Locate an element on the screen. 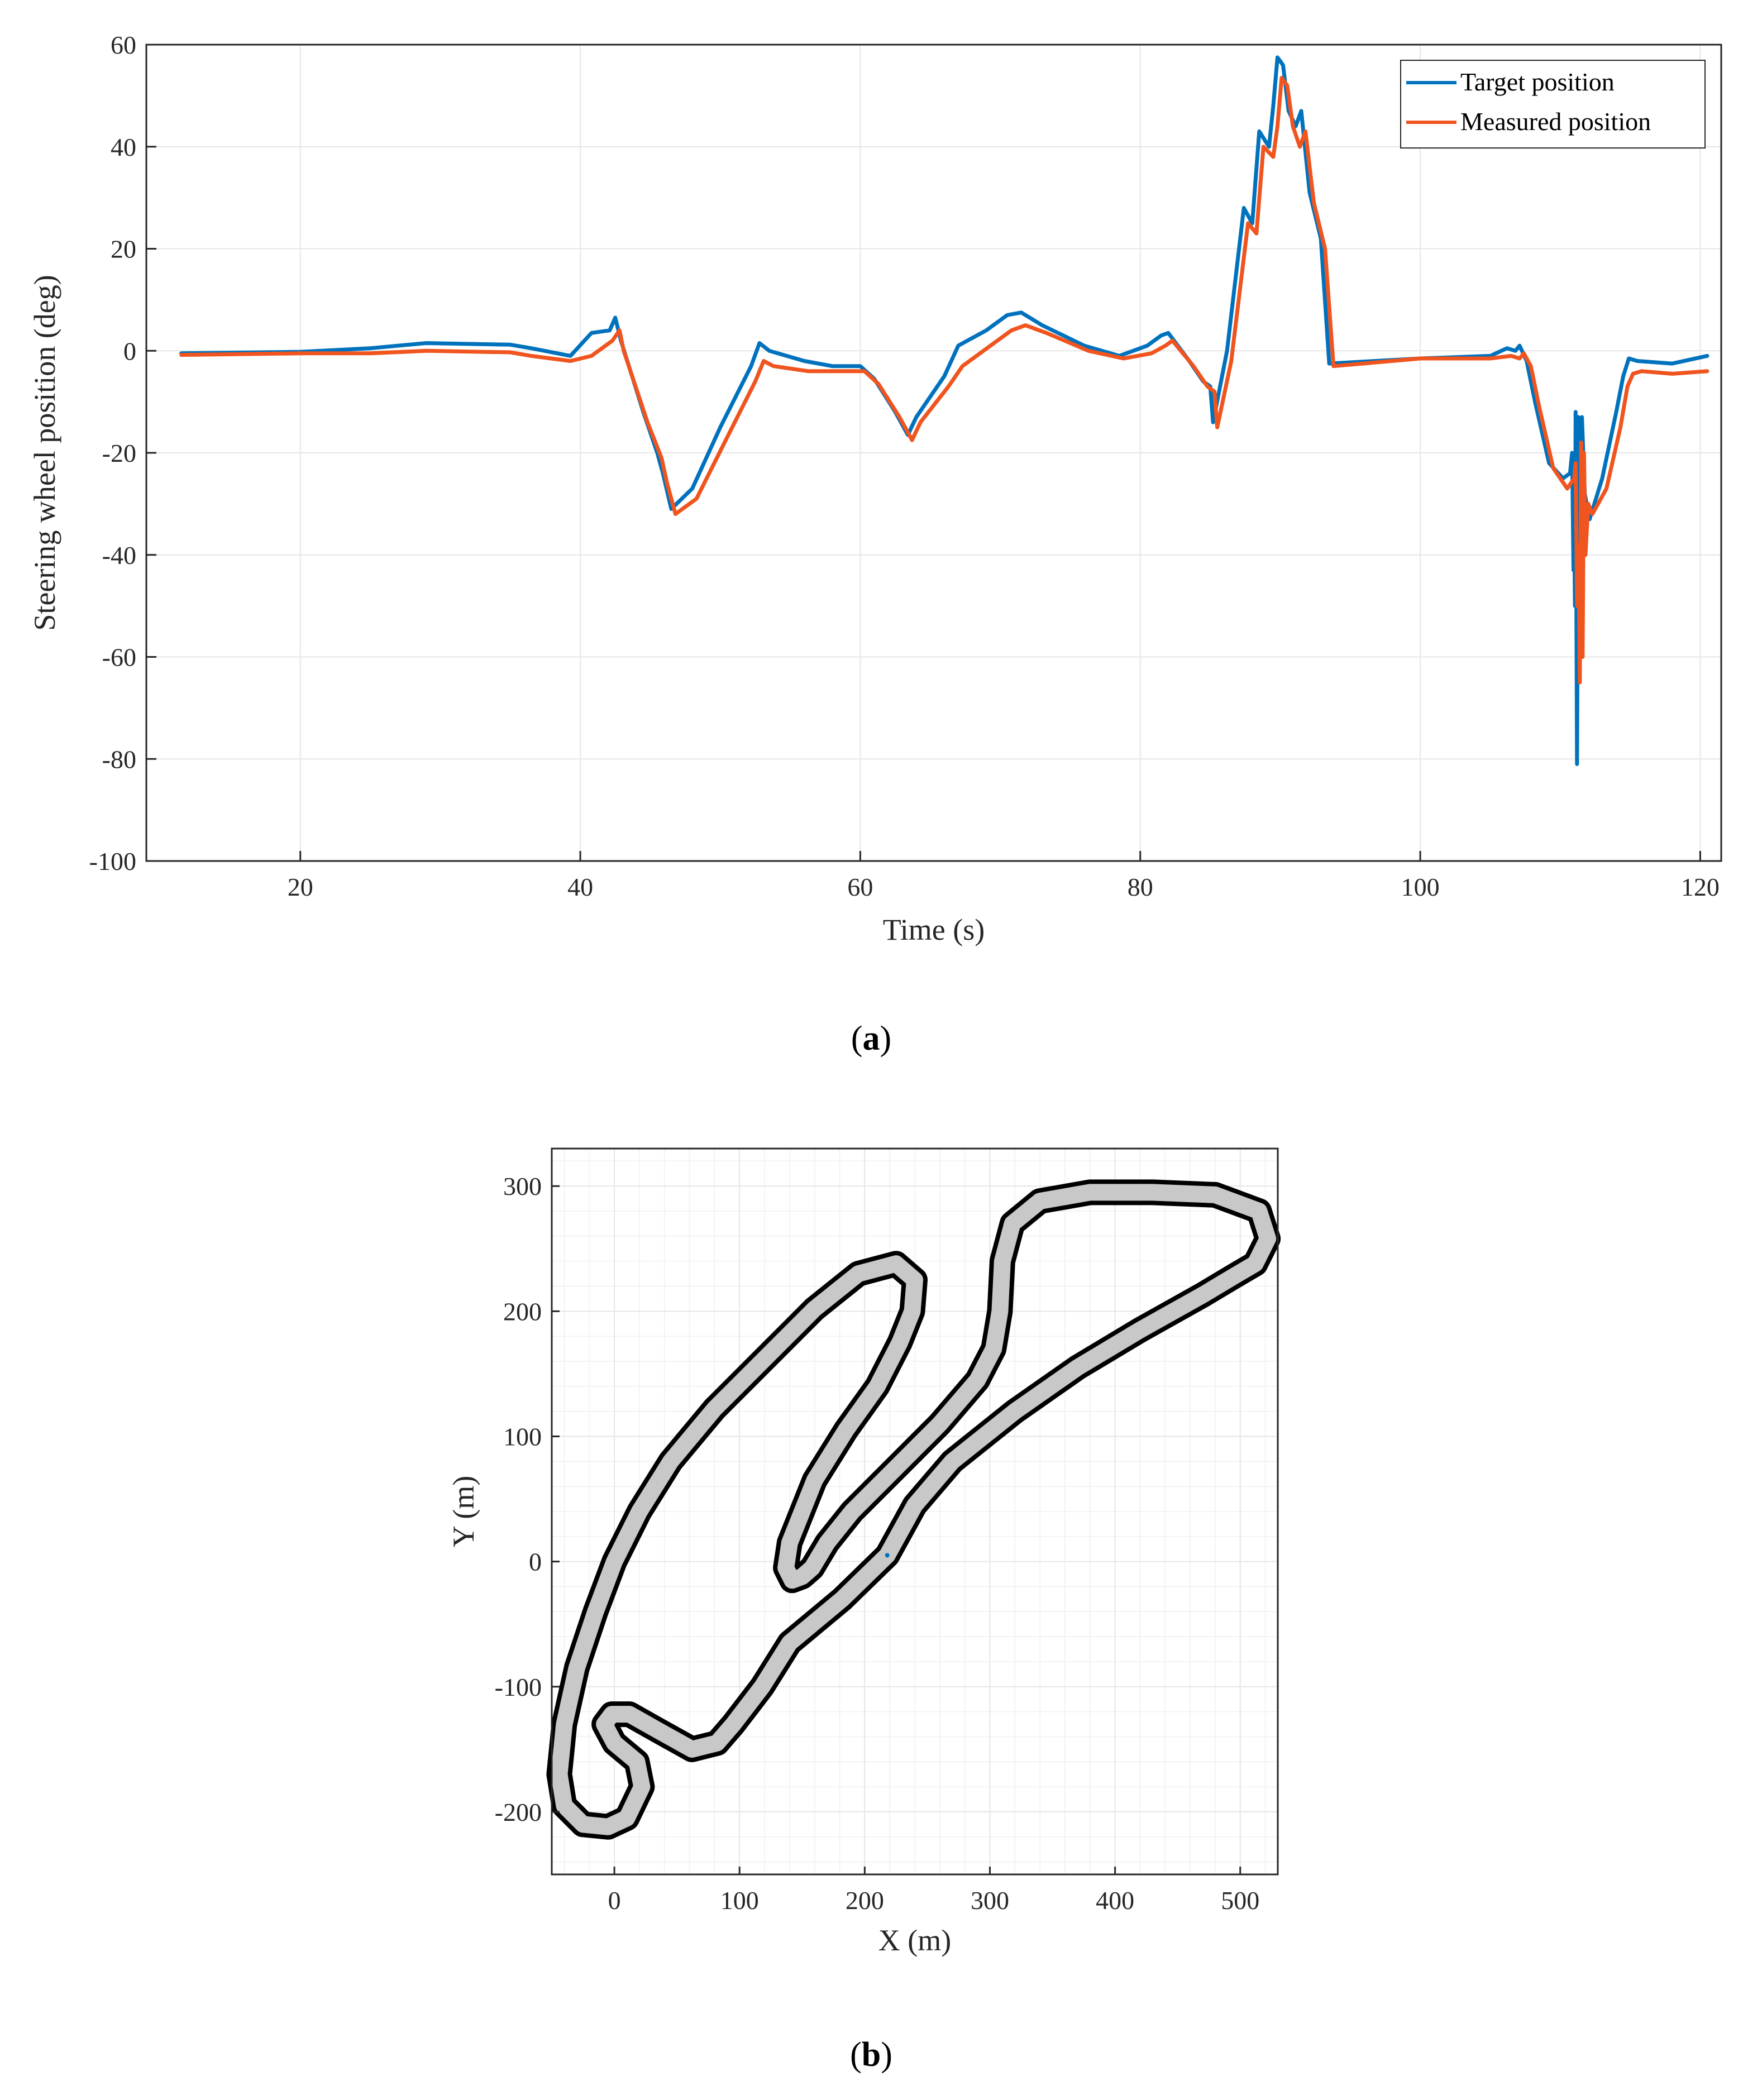 The width and height of the screenshot is (1743, 2100). caption-b-close: ) is located at coordinates (886, 2055).